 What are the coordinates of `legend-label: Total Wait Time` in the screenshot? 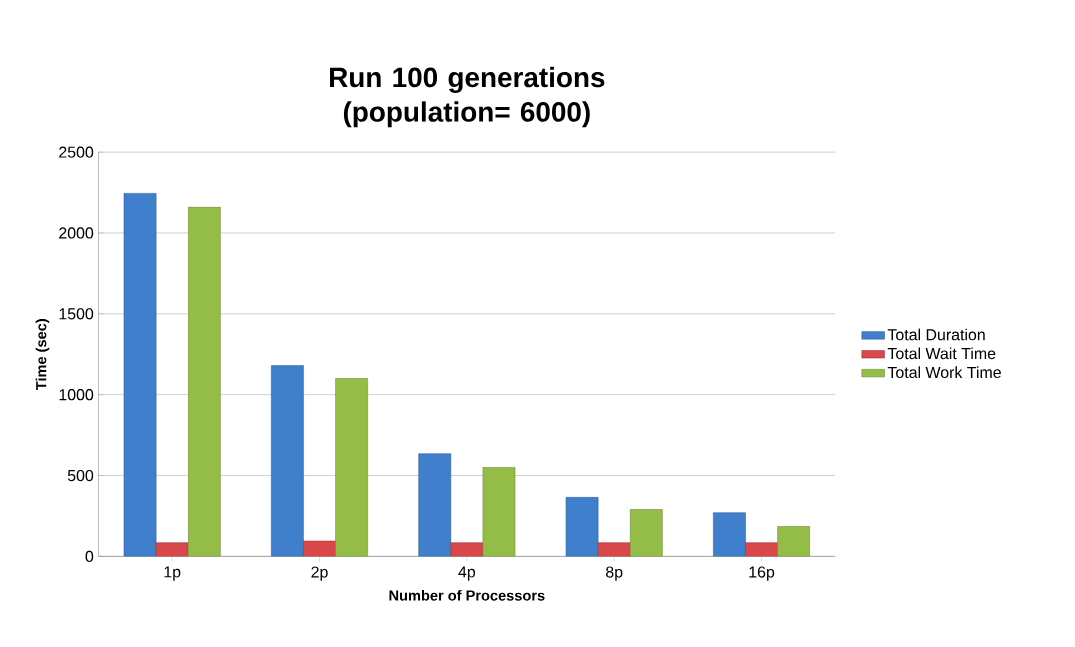 It's located at (941, 353).